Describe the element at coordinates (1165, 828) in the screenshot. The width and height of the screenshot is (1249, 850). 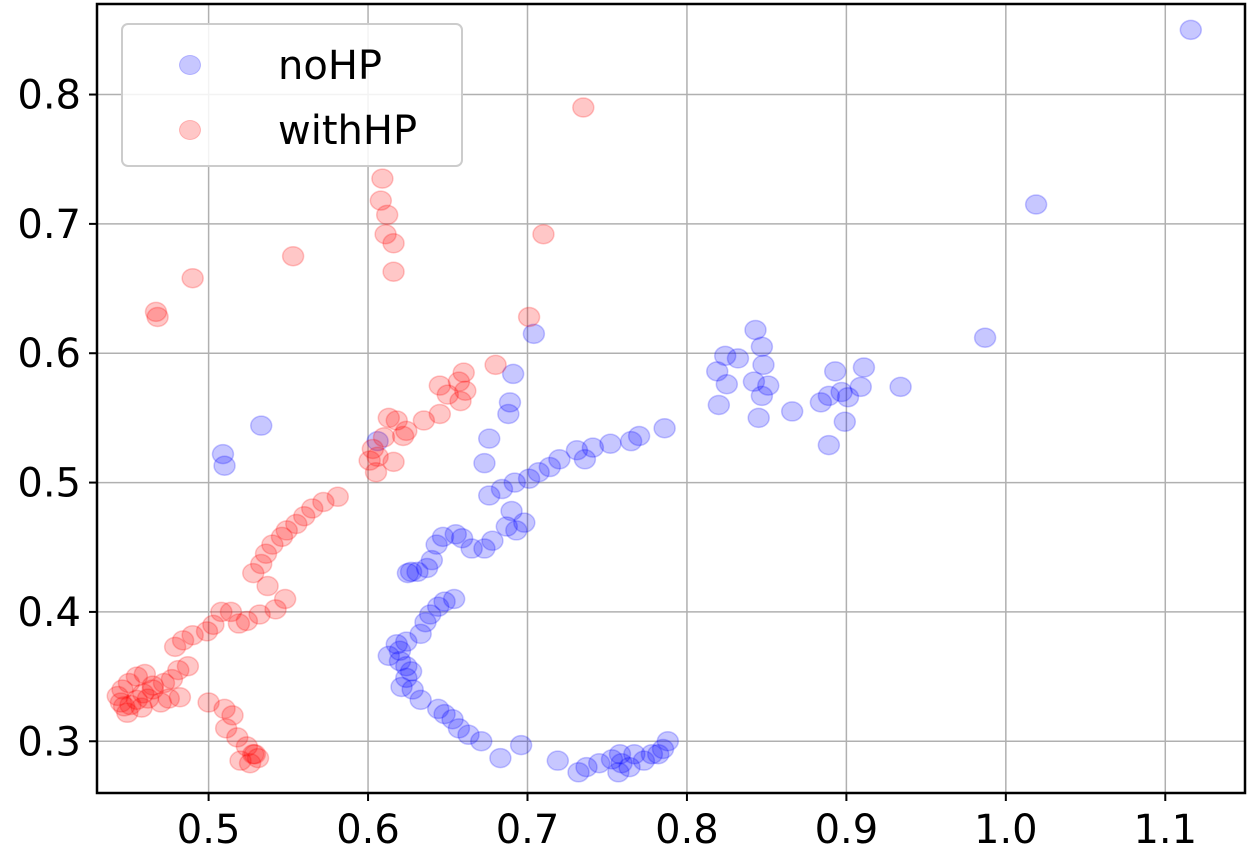
I see `x-tick-label: 1.1` at that location.